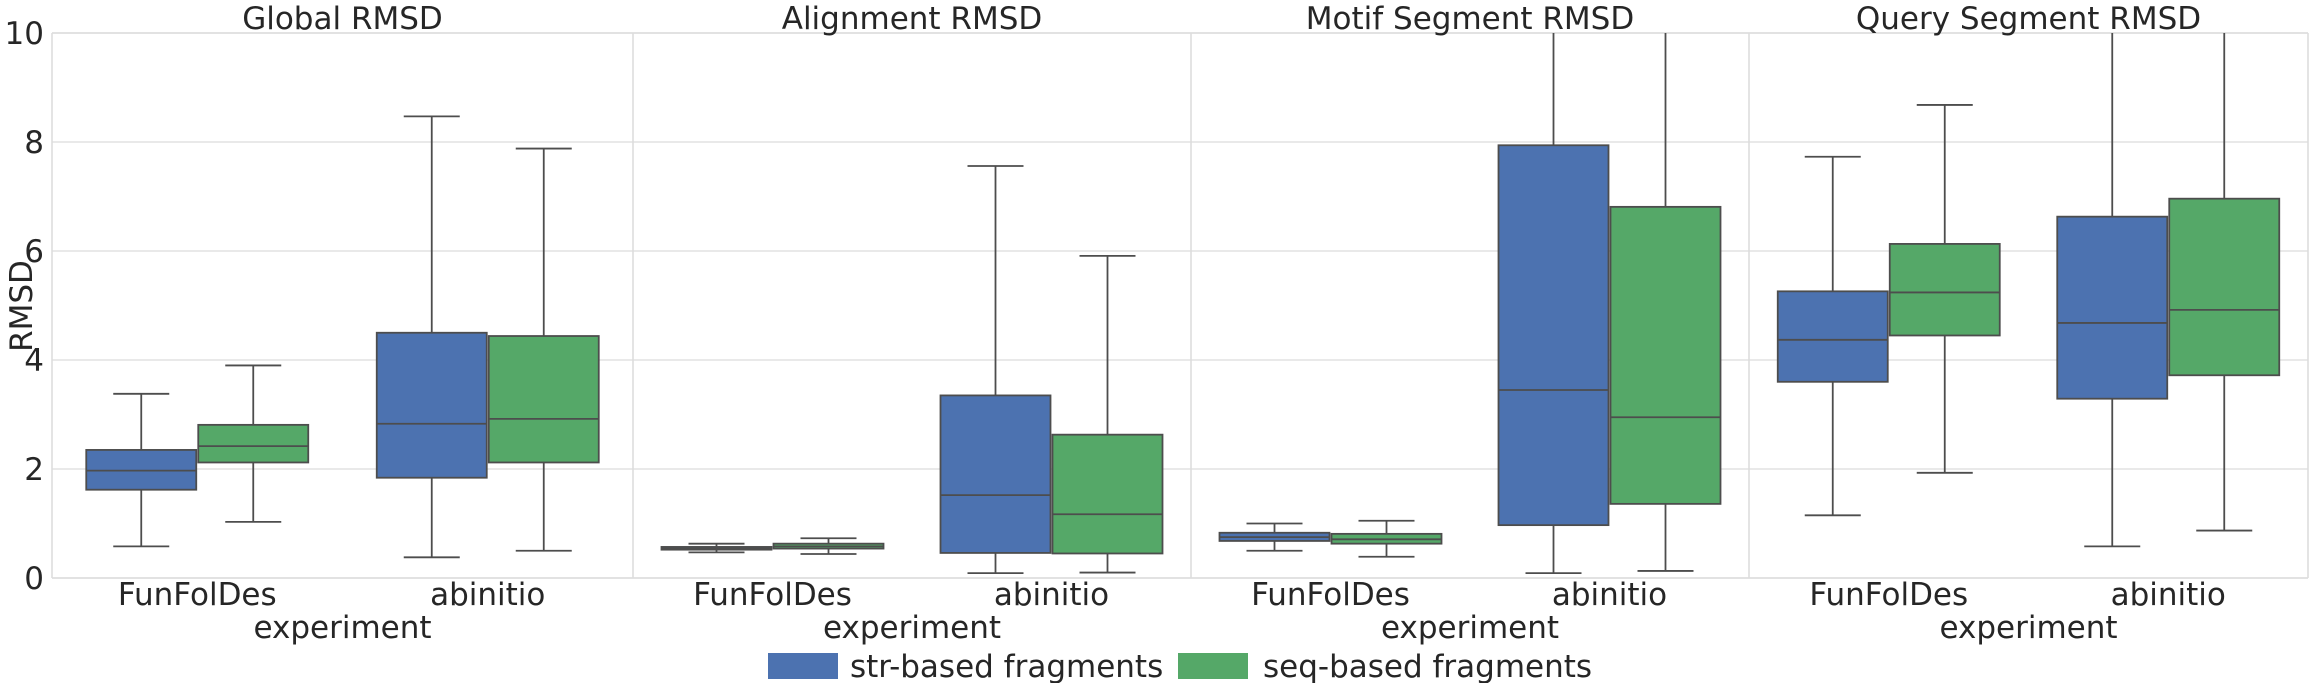 Image resolution: width=2315 pixels, height=687 pixels. What do you see at coordinates (34, 143) in the screenshot?
I see `y-tick-label: 8` at bounding box center [34, 143].